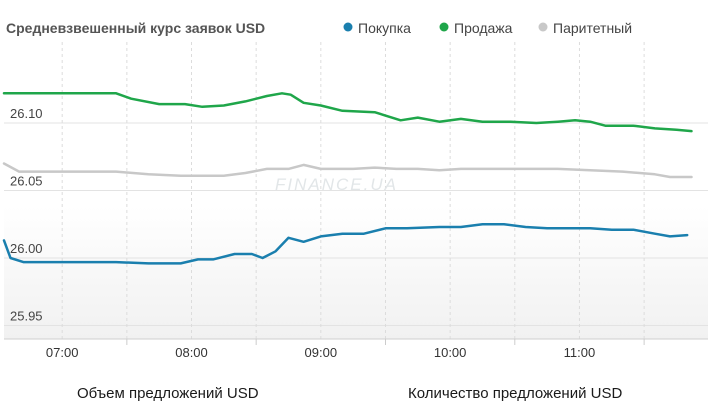 The height and width of the screenshot is (417, 720). I want to click on x-tick-label: 07:00, so click(62, 352).